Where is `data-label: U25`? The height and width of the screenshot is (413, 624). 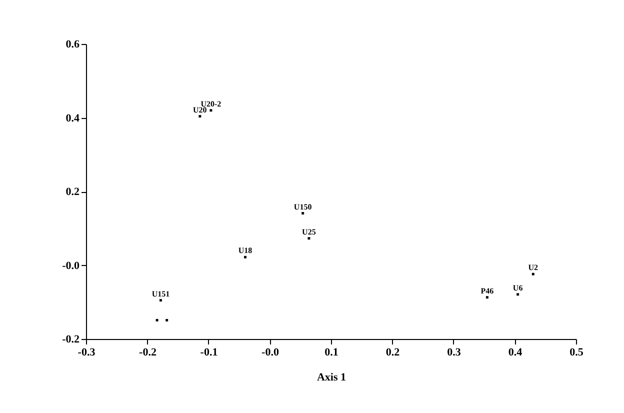
data-label: U25 is located at coordinates (309, 231).